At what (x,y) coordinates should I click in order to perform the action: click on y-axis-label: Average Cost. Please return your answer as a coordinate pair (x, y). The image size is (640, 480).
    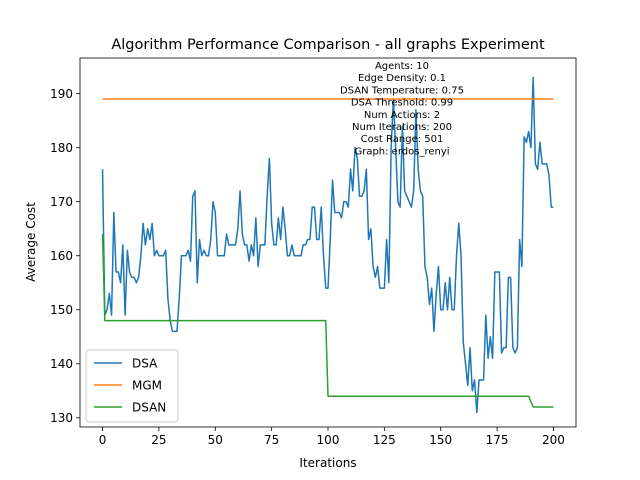
    Looking at the image, I should click on (31, 242).